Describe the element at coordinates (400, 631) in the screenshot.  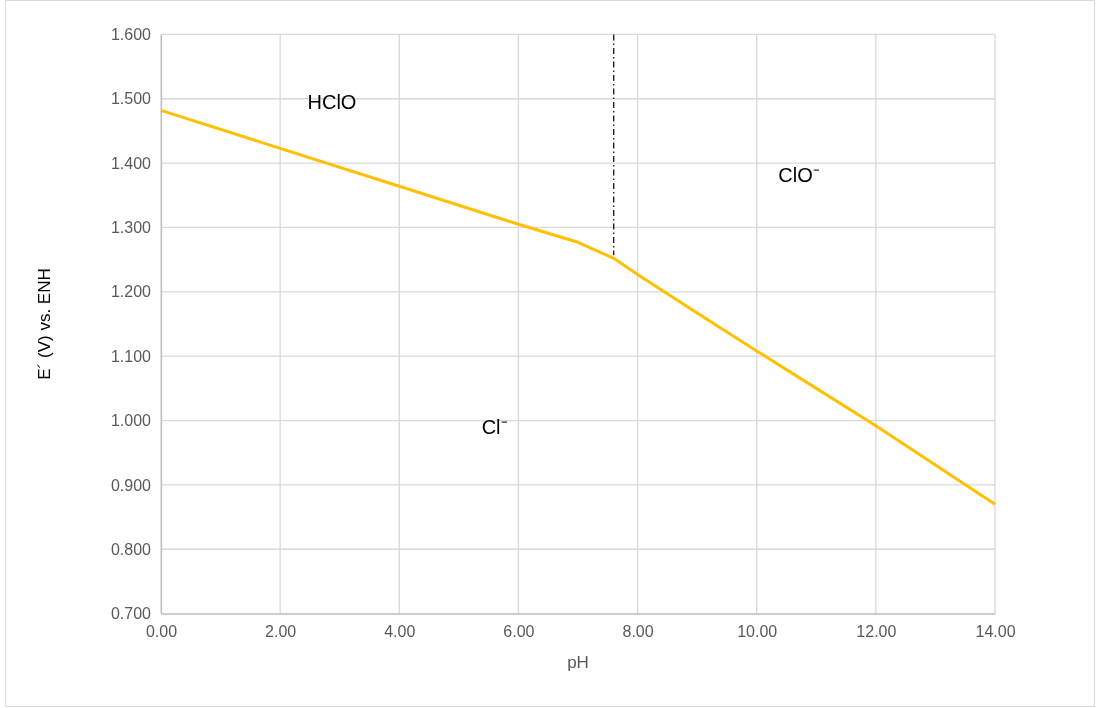
I see `x-tick-label: 4.00` at that location.